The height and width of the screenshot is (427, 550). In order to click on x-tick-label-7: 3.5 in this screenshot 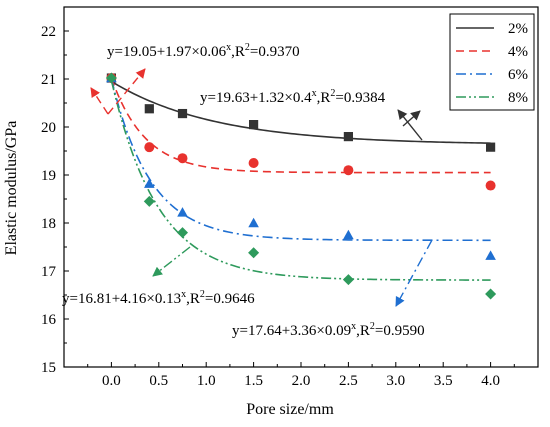, I will do `click(443, 381)`.